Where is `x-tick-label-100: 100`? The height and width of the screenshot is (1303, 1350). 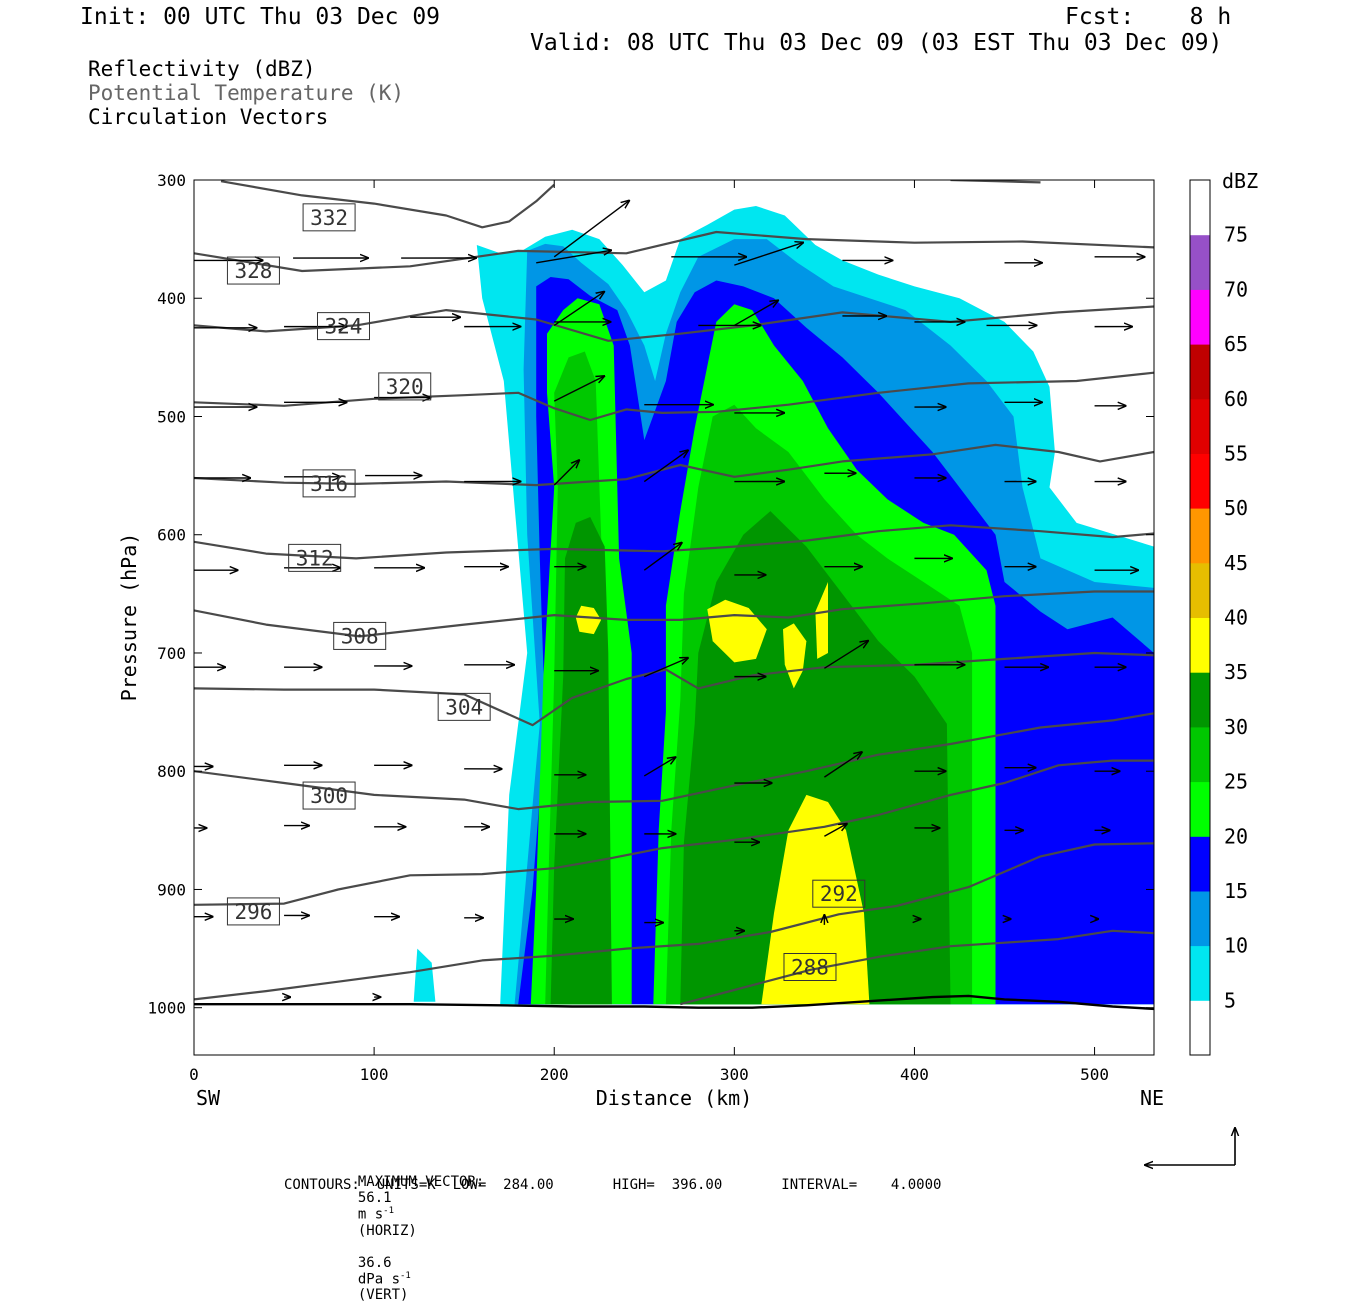 x-tick-label-100: 100 is located at coordinates (374, 1074).